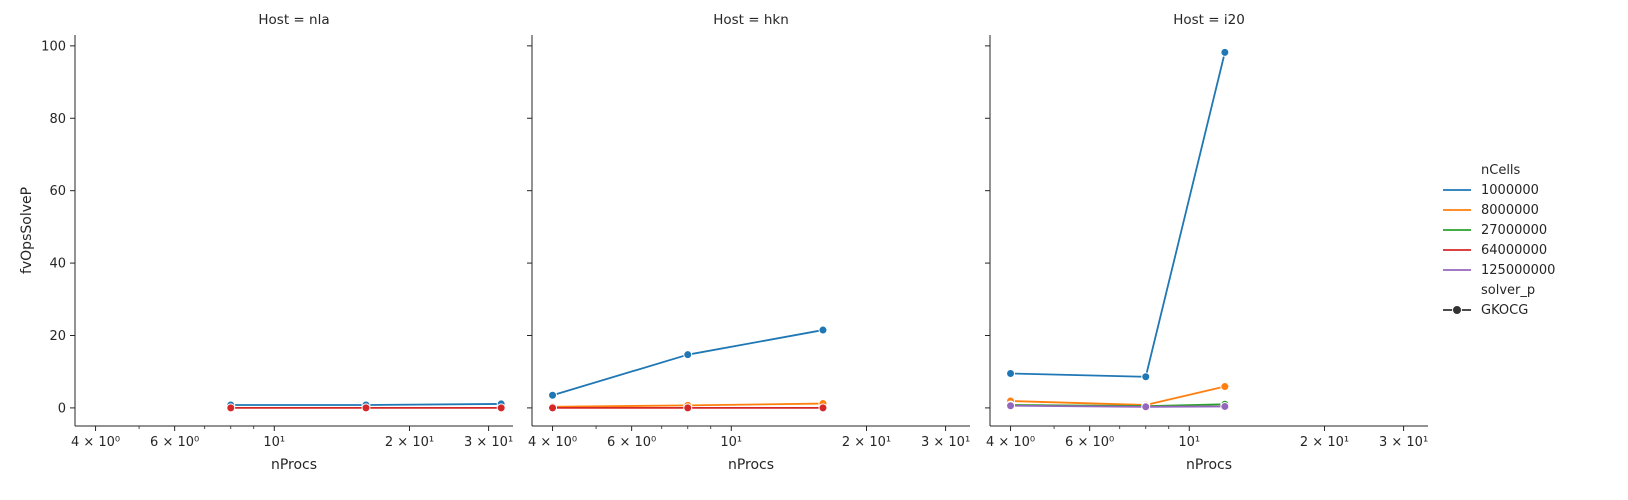  Describe the element at coordinates (1457, 310) in the screenshot. I see `legend-marker` at that location.